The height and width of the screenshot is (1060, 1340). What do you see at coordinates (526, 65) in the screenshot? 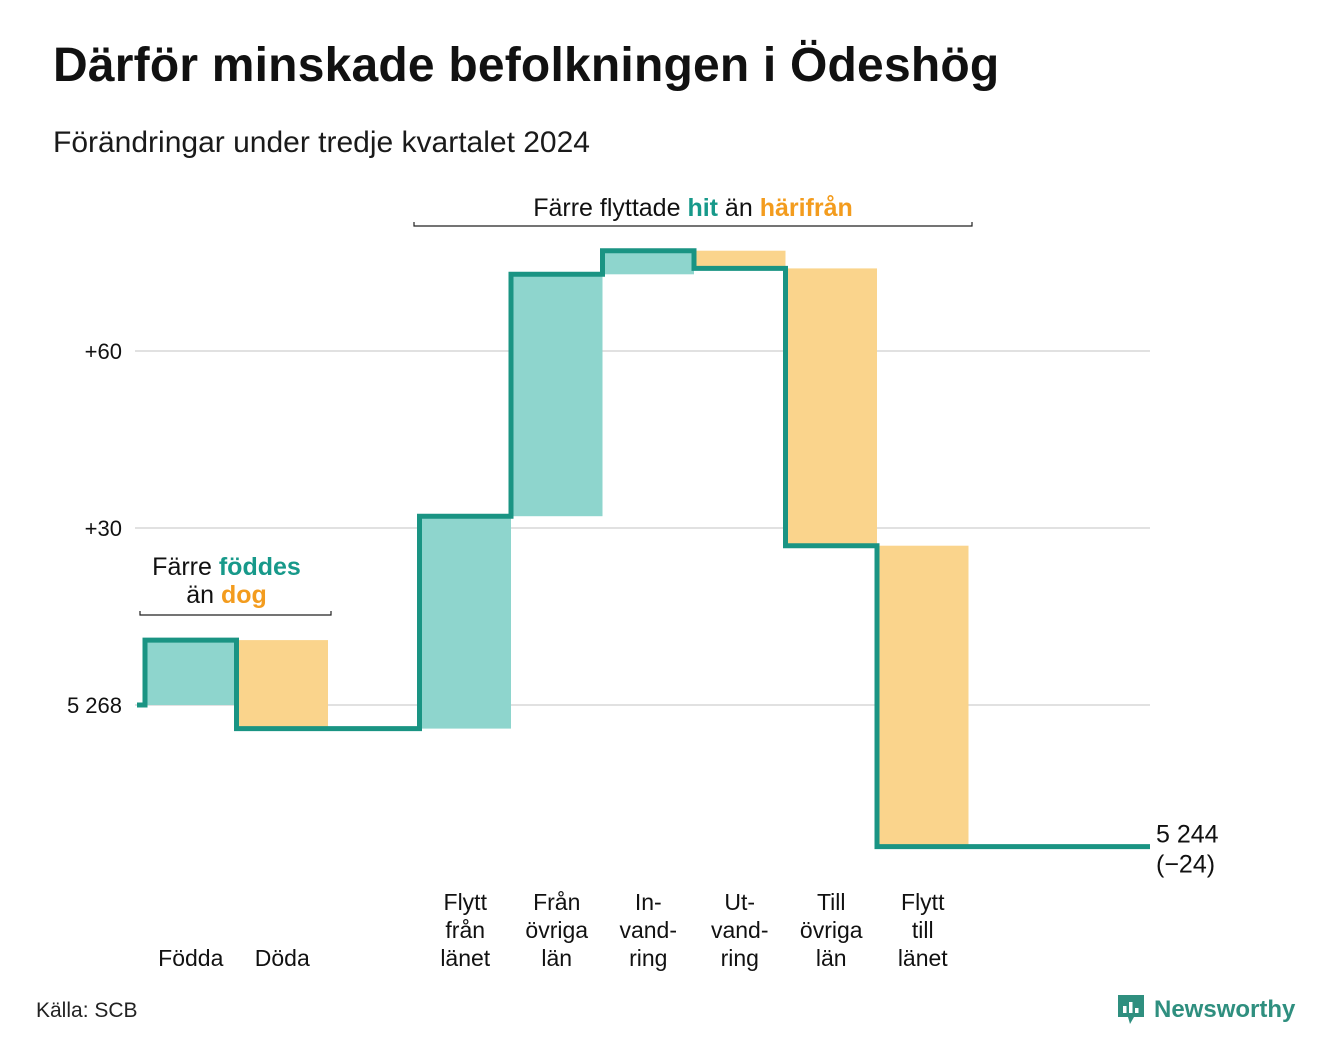
I see `chart-title: Därför minskade befolkningen i Ödeshög` at bounding box center [526, 65].